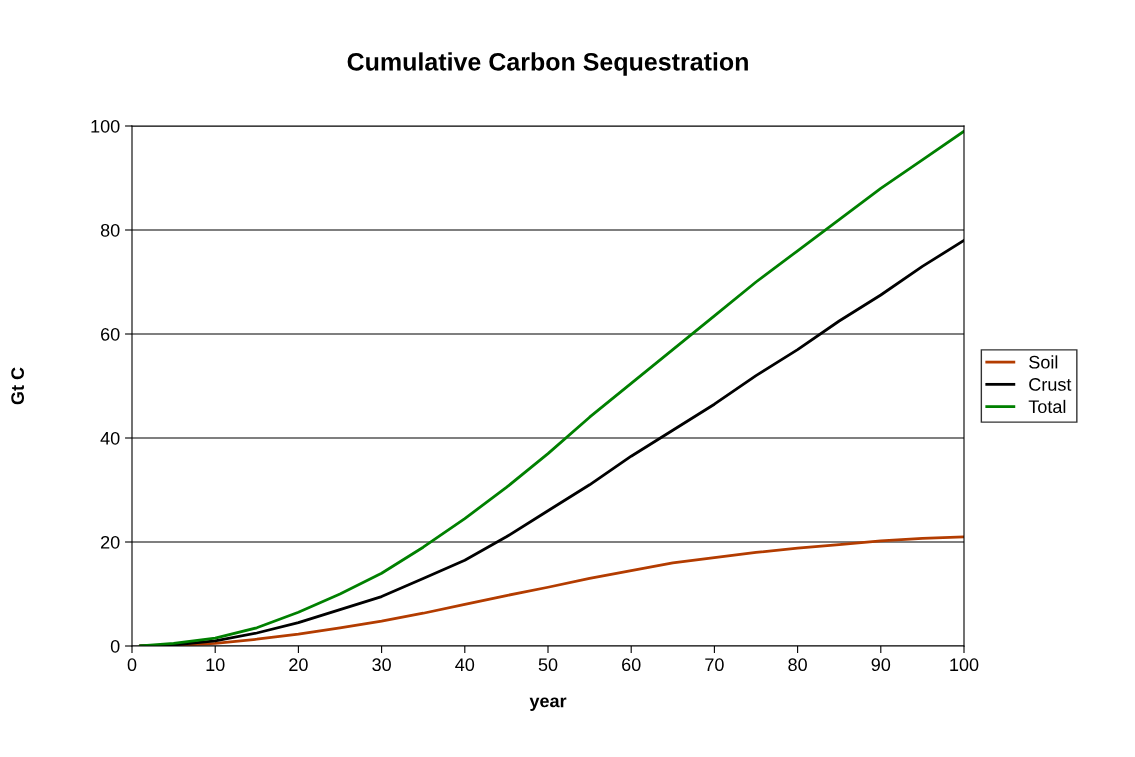 The image size is (1135, 757). I want to click on x-tick-label: 0, so click(132, 665).